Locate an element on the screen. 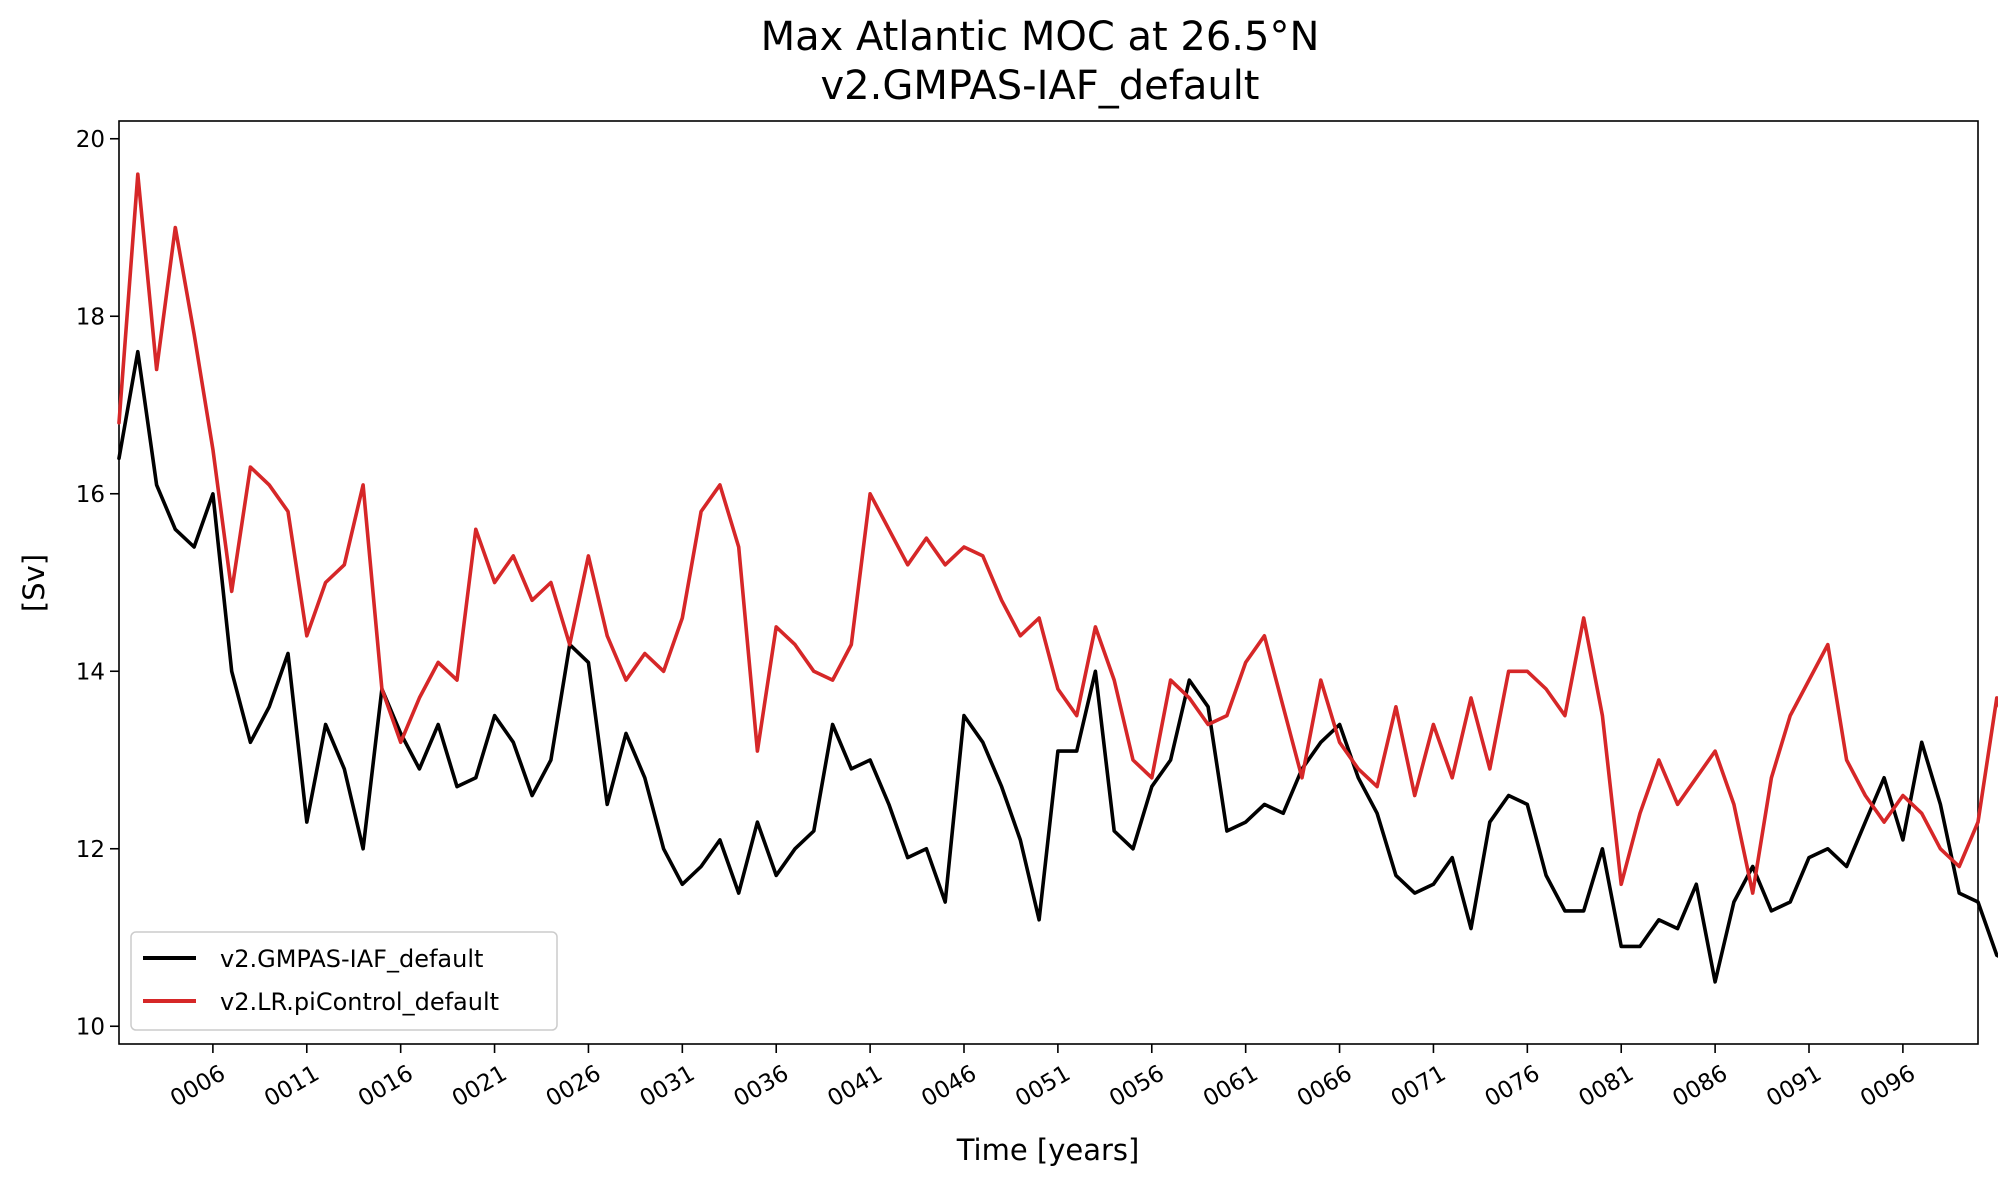  y-tick-label: 12 is located at coordinates (90, 850).